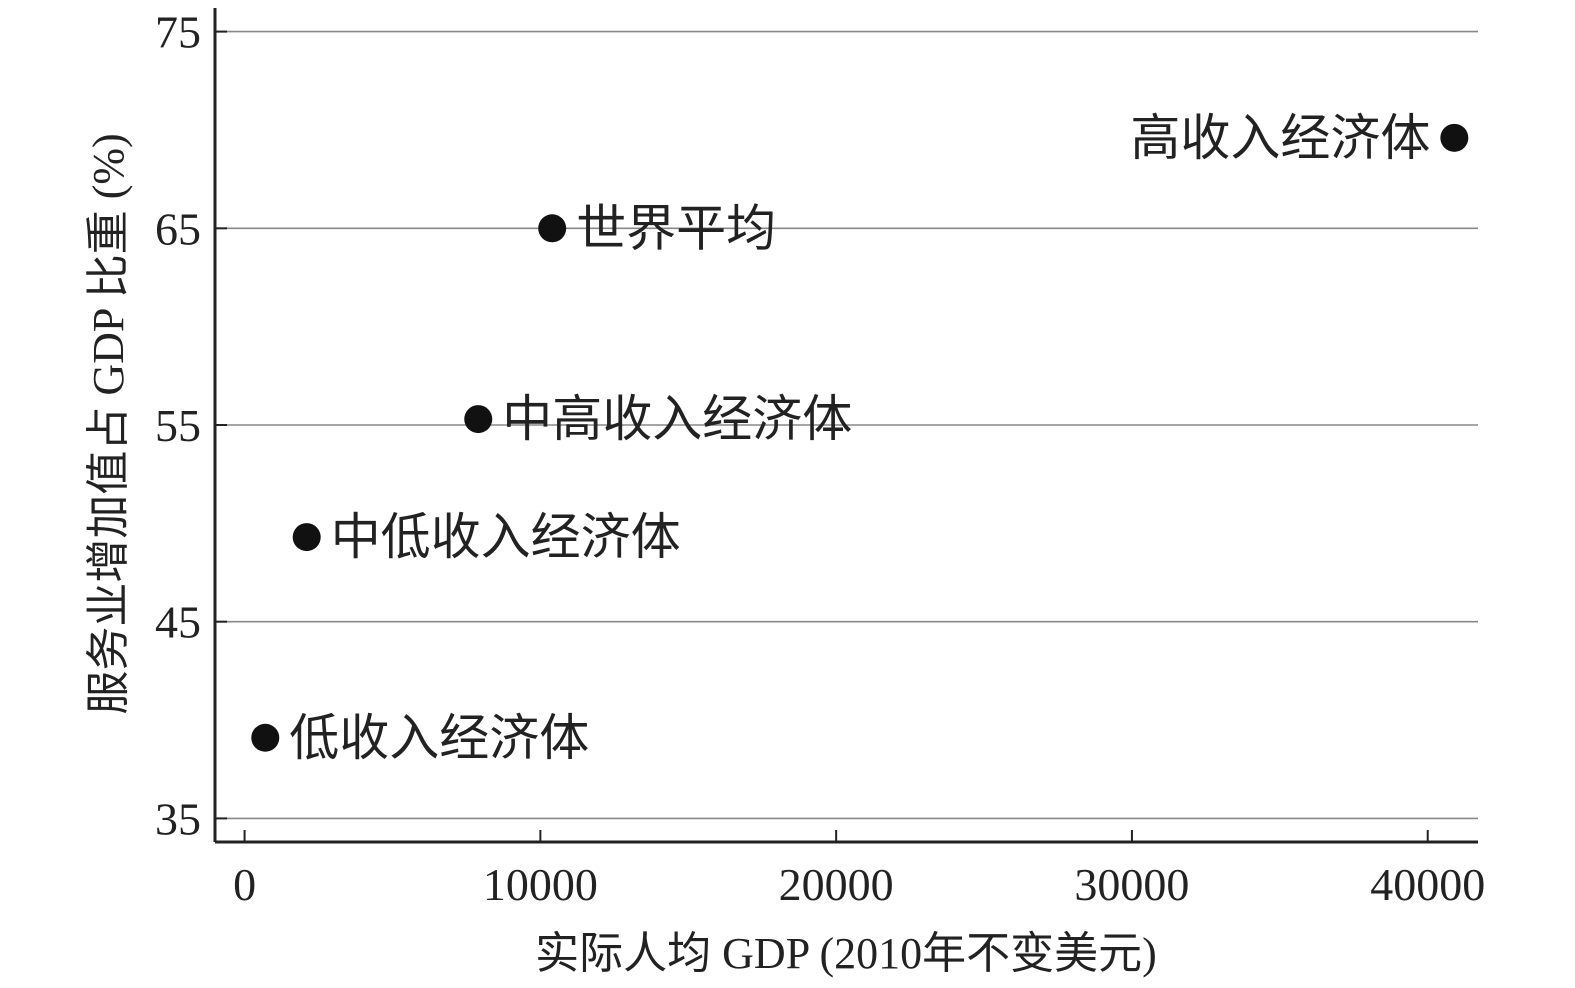 The height and width of the screenshot is (988, 1575). Describe the element at coordinates (178, 228) in the screenshot. I see `y-tick-label: 65` at that location.